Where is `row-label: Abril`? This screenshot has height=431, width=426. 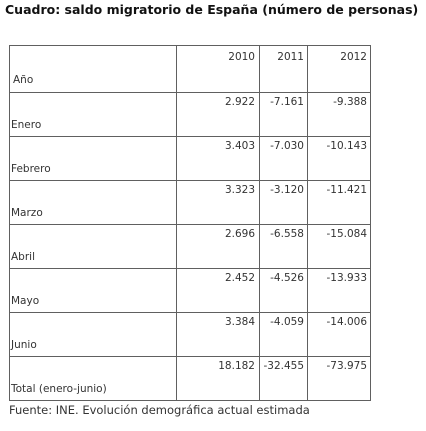
row-label: Abril is located at coordinates (23, 257).